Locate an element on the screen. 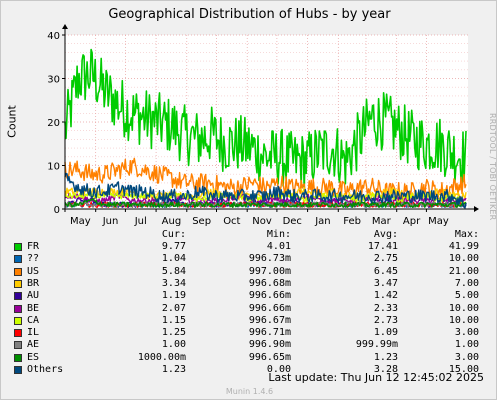 Image resolution: width=497 pixels, height=401 pixels. legend-series-name: ?? is located at coordinates (33, 259).